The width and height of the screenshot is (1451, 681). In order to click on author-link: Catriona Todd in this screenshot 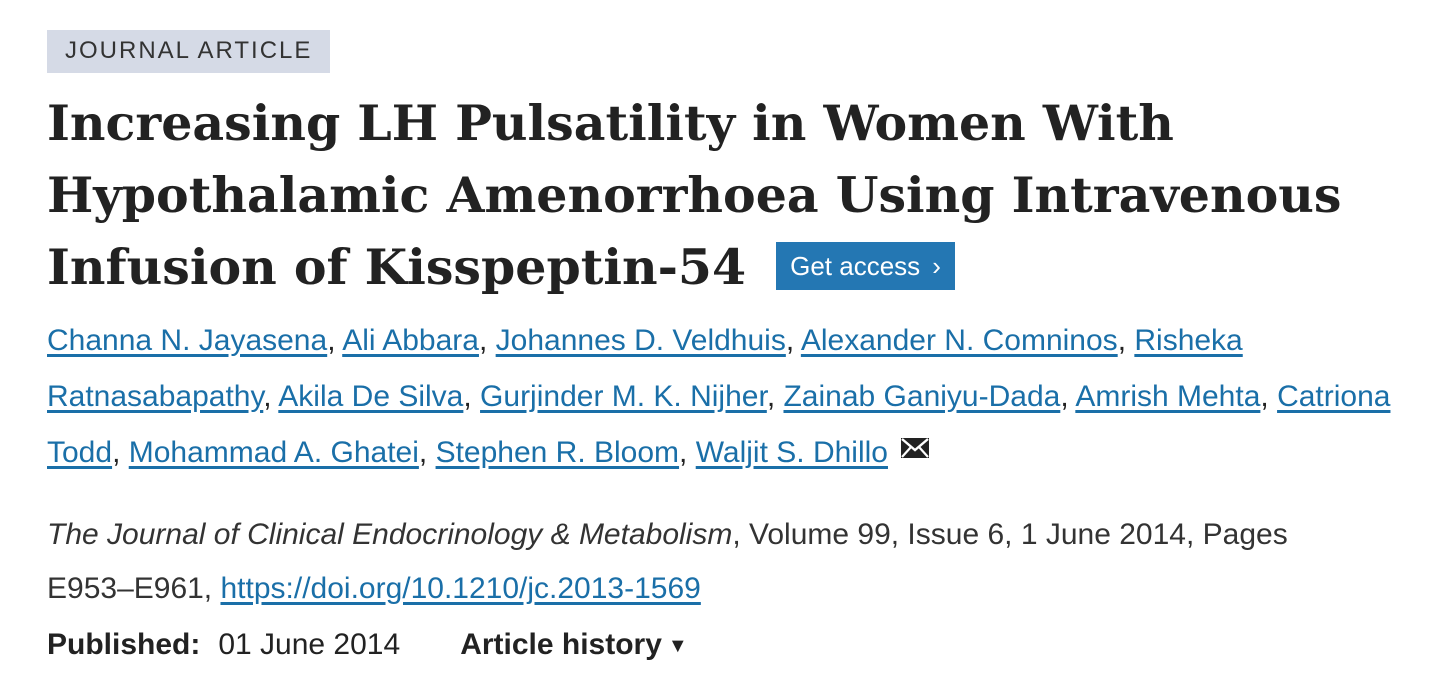, I will do `click(719, 424)`.